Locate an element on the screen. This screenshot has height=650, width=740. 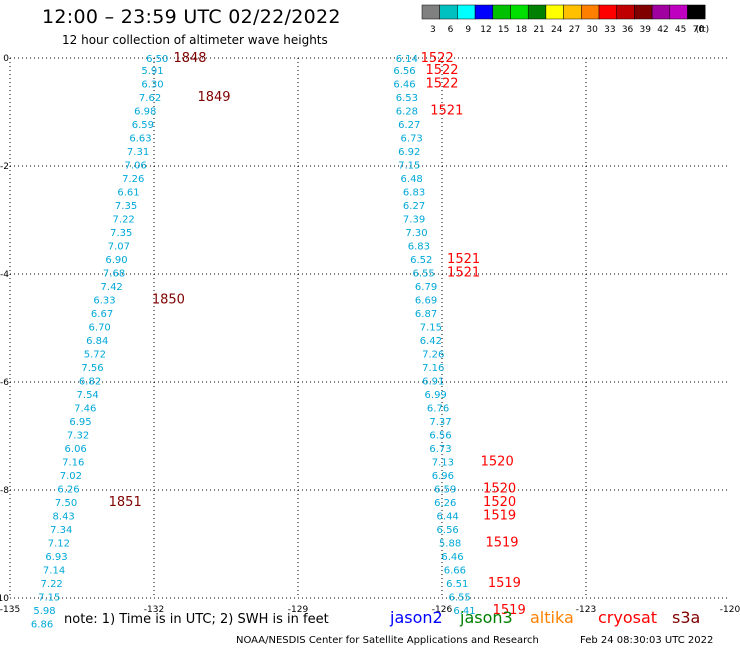
wave-height-label: 6.30 is located at coordinates (152, 84).